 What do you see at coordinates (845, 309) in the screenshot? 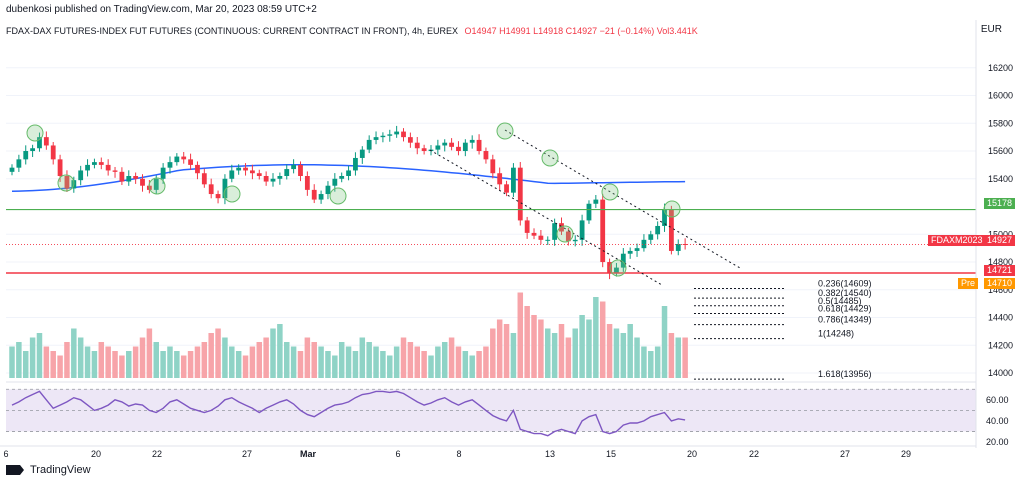
I see `fib-label: 0.618(14429)` at bounding box center [845, 309].